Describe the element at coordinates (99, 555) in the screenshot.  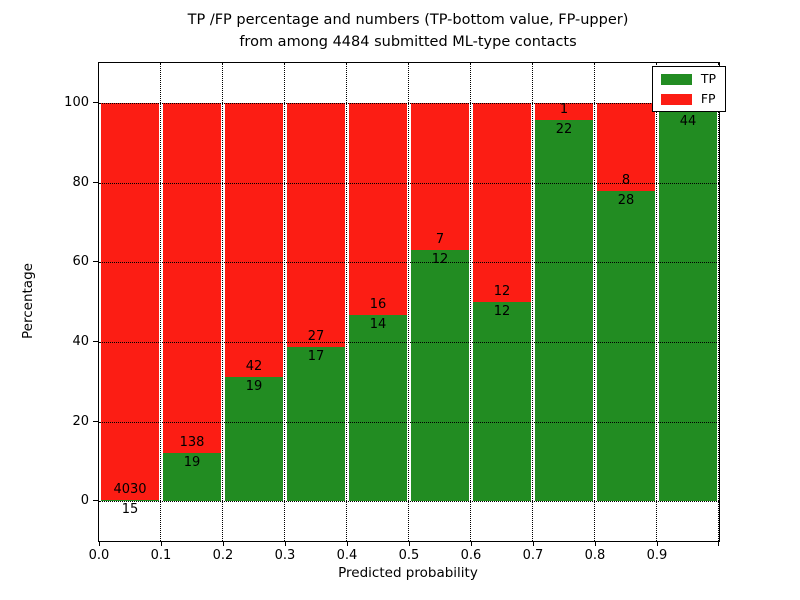
I see `x-tick-label: 0.0` at that location.